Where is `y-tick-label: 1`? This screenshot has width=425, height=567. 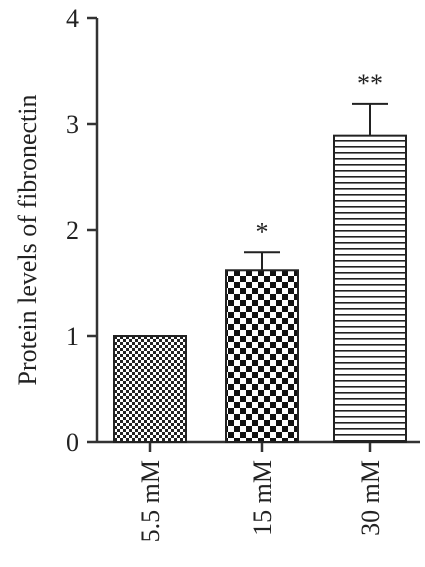
y-tick-label: 1 is located at coordinates (72, 336).